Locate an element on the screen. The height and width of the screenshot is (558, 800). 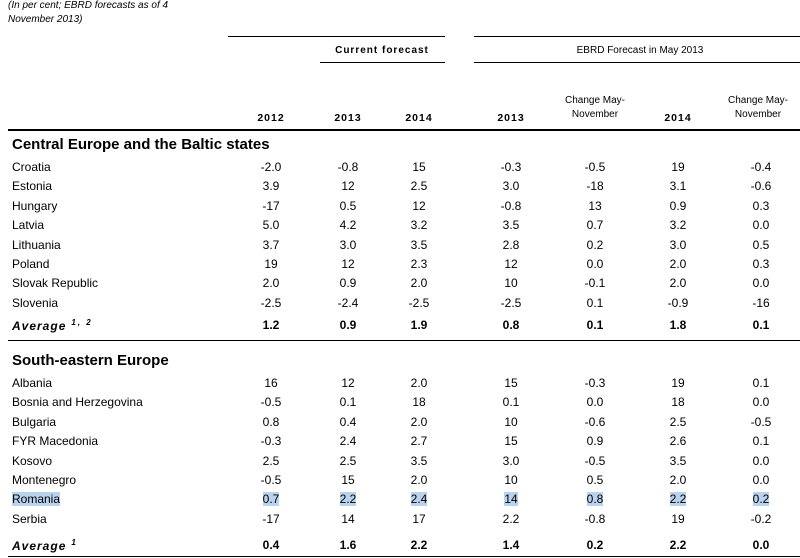
table-cell: 1.9 is located at coordinates (419, 325).